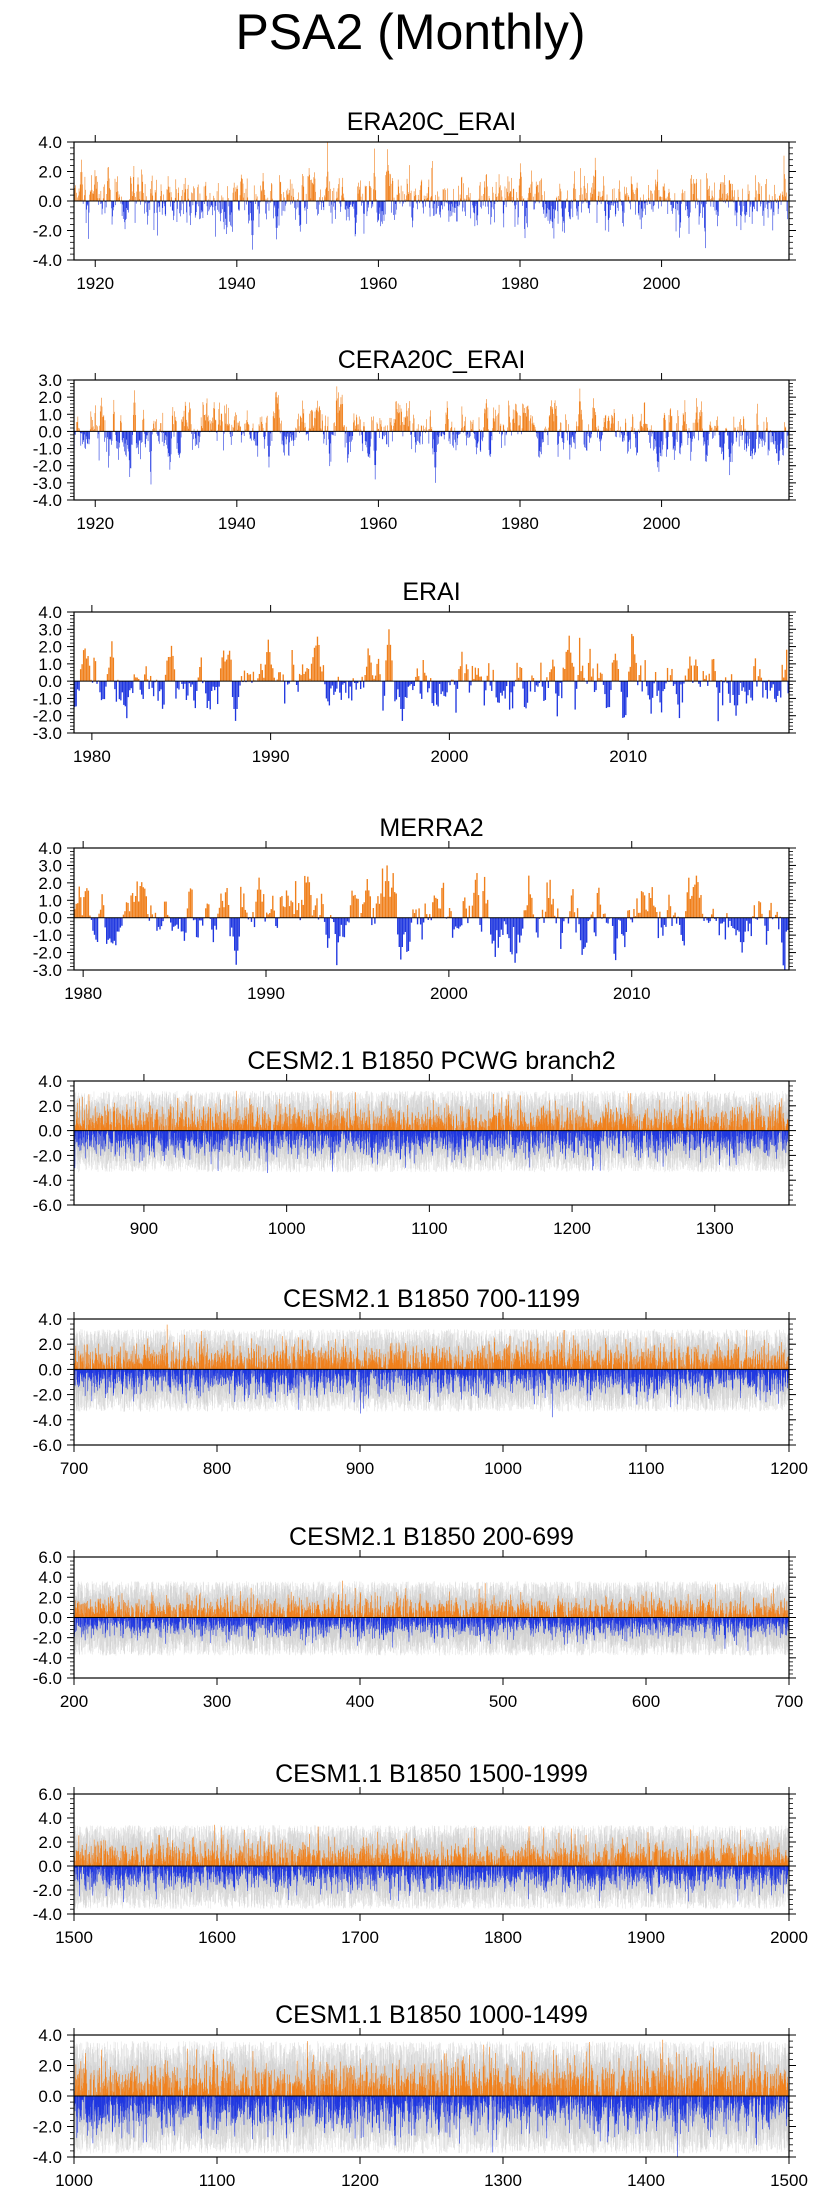  I want to click on x-tick-label: 2010, so click(628, 756).